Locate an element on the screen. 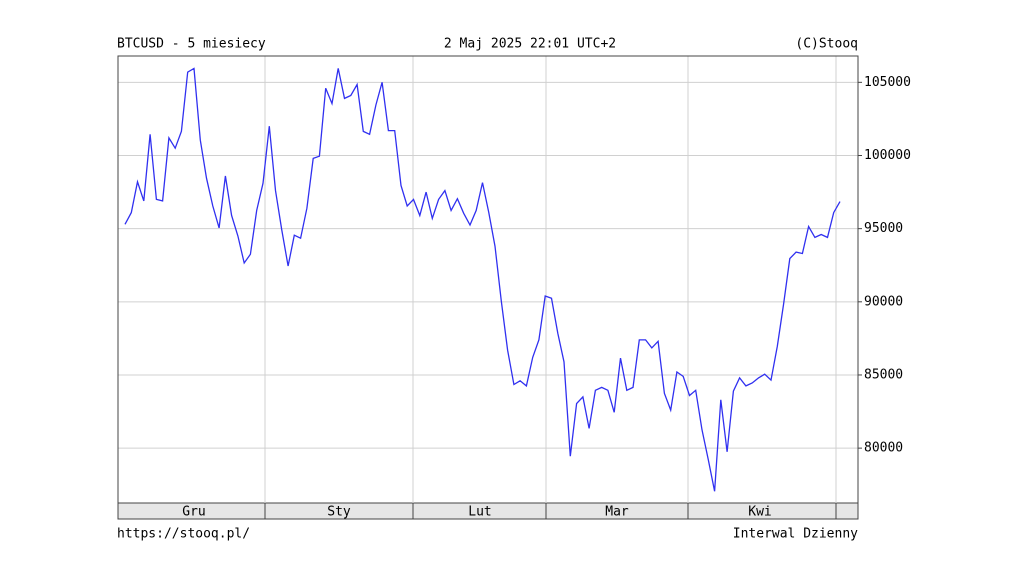 The width and height of the screenshot is (1024, 576). x-tick-label: Lut is located at coordinates (479, 512).